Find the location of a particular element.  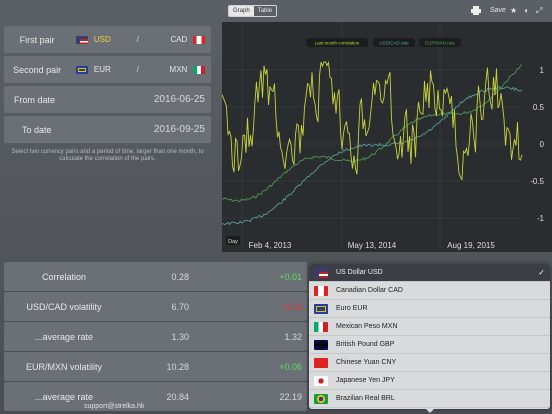

stats-row: ...average rate 20.84 22.19 is located at coordinates (155, 396).